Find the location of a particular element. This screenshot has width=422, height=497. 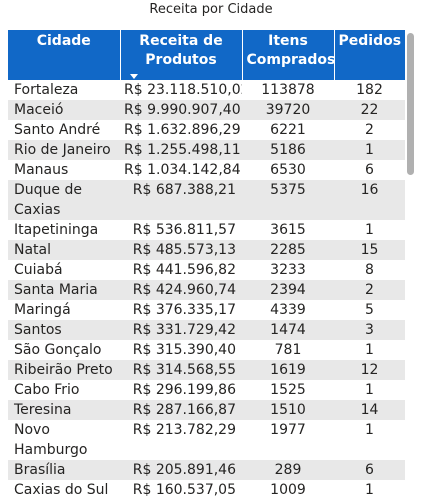

cell-receita: R$ 1.255.498,11 is located at coordinates (181, 150).